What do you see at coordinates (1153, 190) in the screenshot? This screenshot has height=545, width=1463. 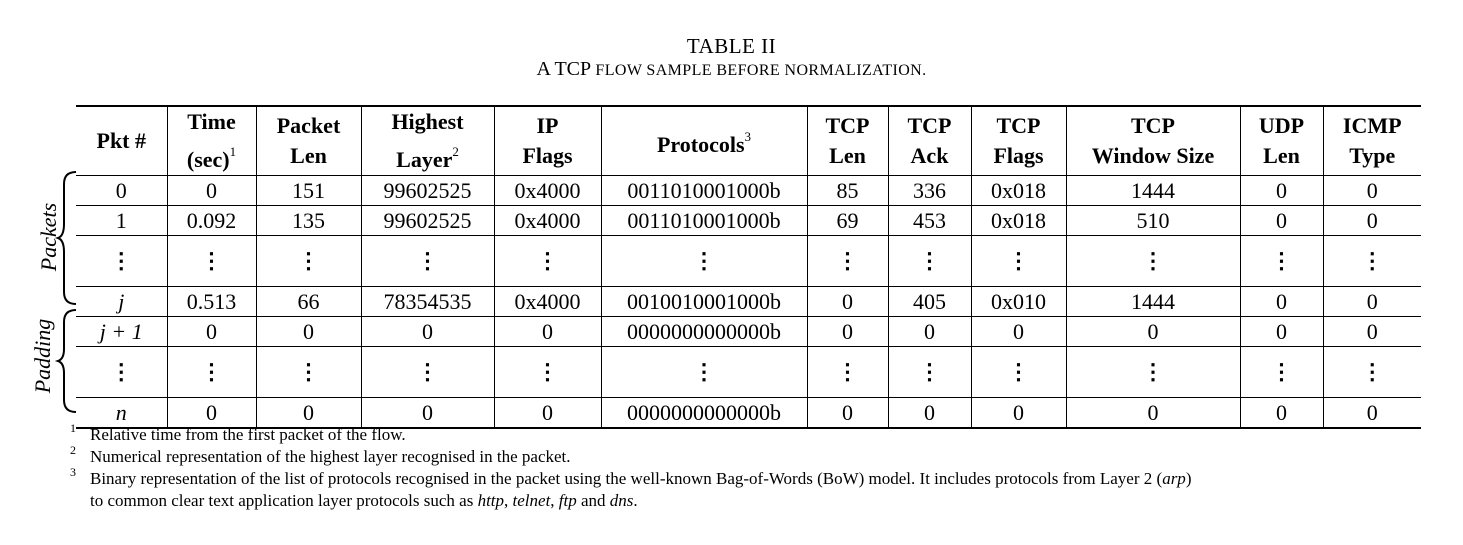 I see `table-cell: 1444` at bounding box center [1153, 190].